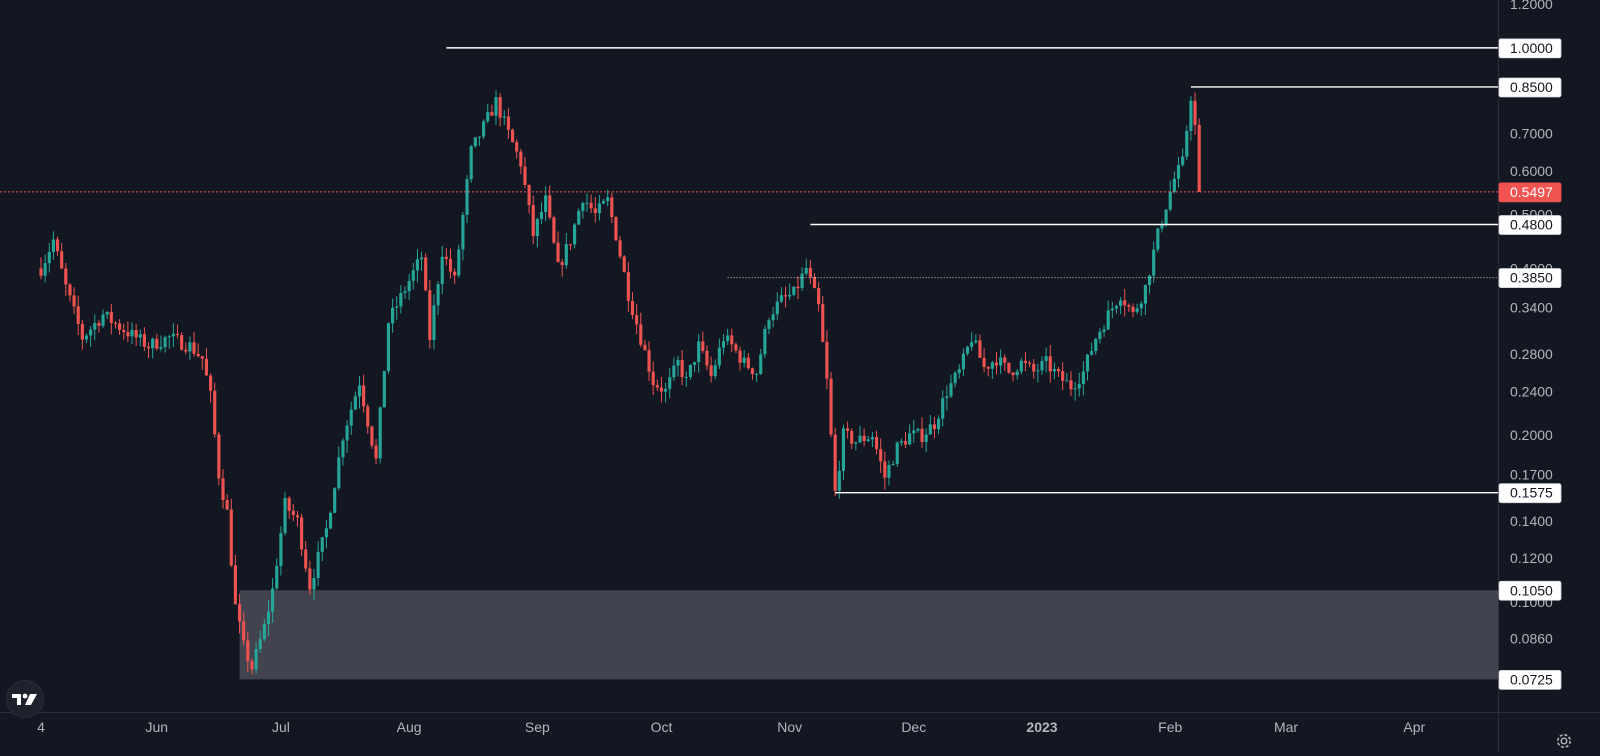  Describe the element at coordinates (789, 727) in the screenshot. I see `x-tick-label: Nov` at that location.